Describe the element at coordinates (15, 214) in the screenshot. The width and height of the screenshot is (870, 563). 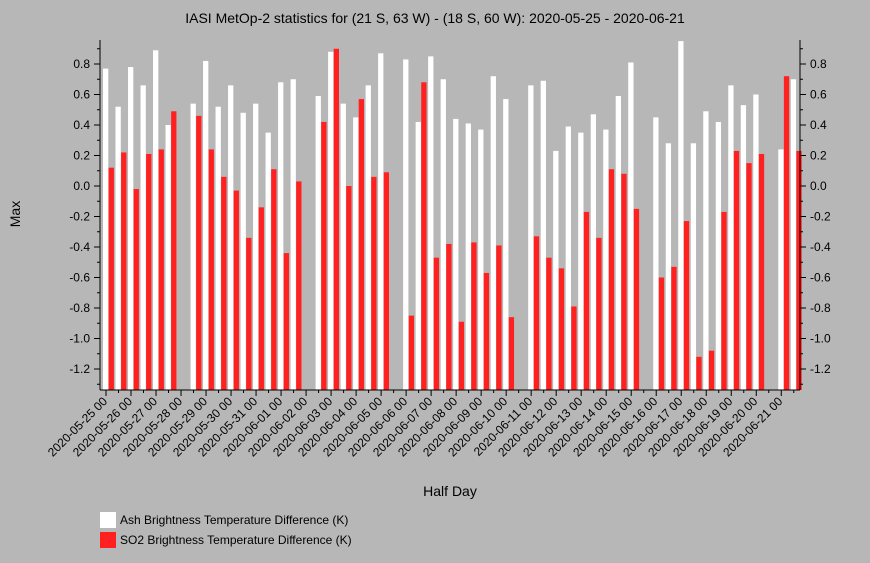
I see `y-axis-title: Max` at that location.